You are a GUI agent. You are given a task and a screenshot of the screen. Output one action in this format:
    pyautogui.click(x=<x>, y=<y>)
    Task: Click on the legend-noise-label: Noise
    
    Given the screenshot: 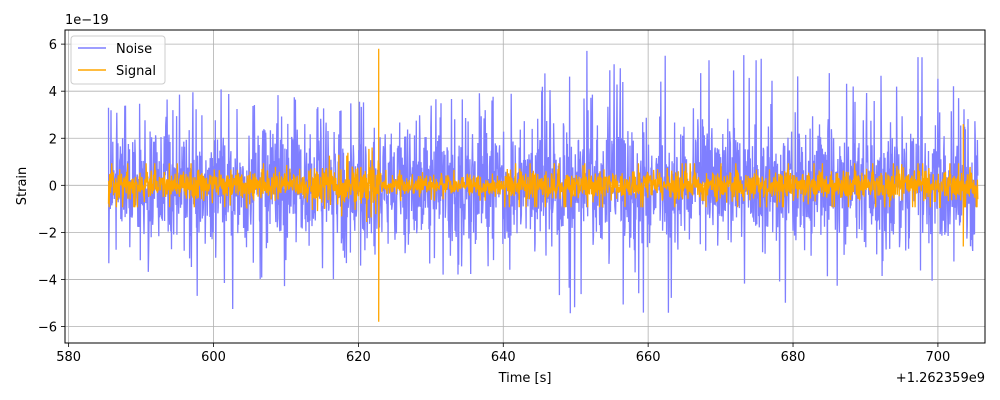 What is the action you would take?
    pyautogui.click(x=134, y=49)
    